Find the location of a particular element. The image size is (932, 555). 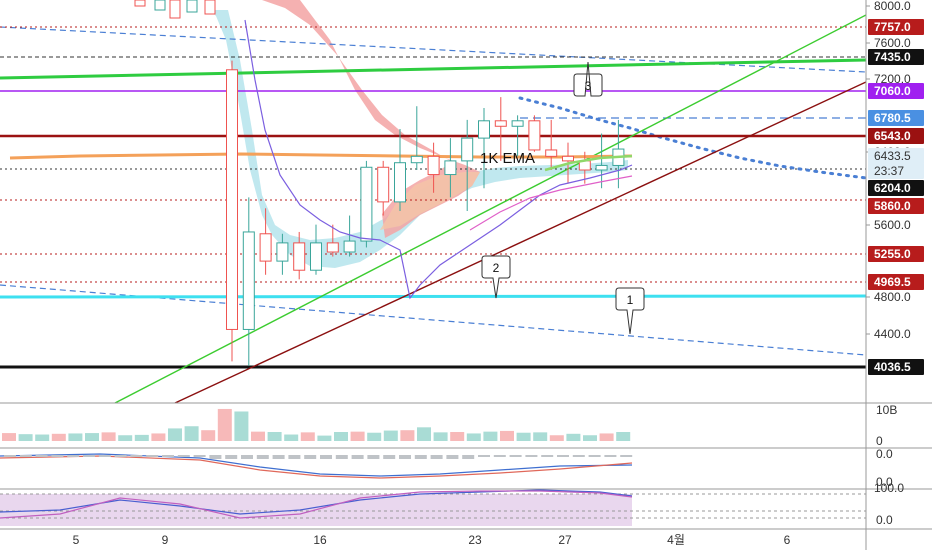

badge-text: 5255.0 is located at coordinates (892, 254).